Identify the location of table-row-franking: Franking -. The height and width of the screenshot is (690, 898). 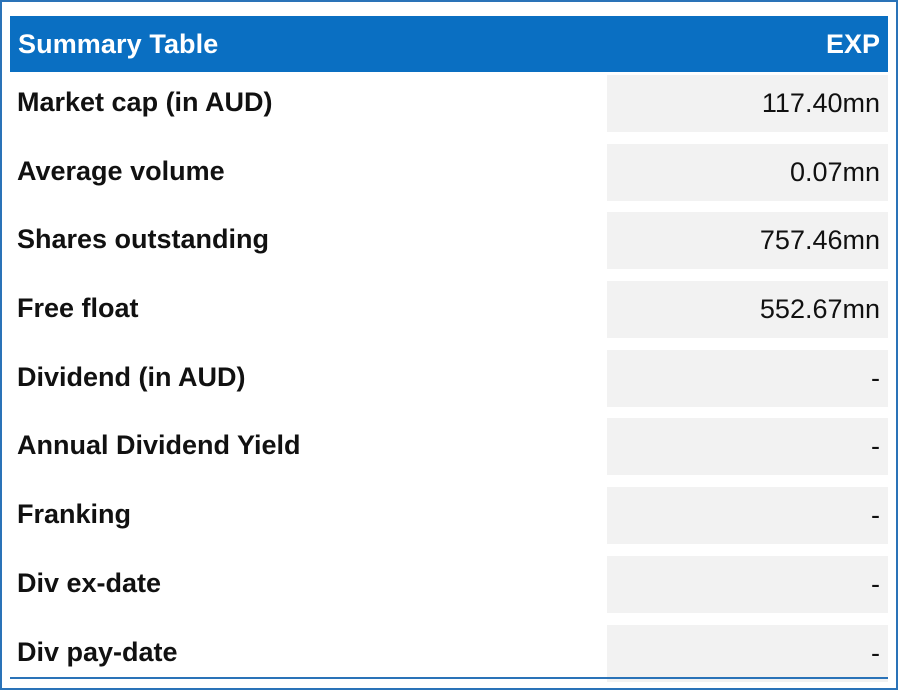
(449, 518).